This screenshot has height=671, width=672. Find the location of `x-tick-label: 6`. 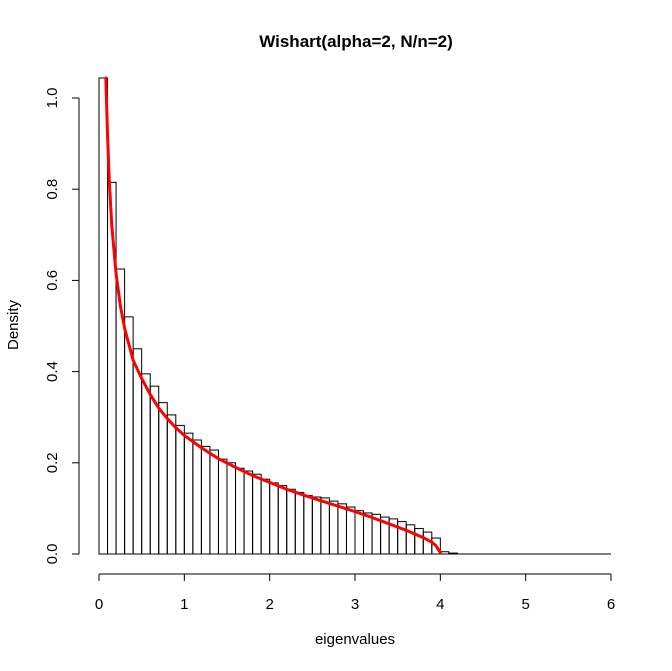

x-tick-label: 6 is located at coordinates (611, 604).